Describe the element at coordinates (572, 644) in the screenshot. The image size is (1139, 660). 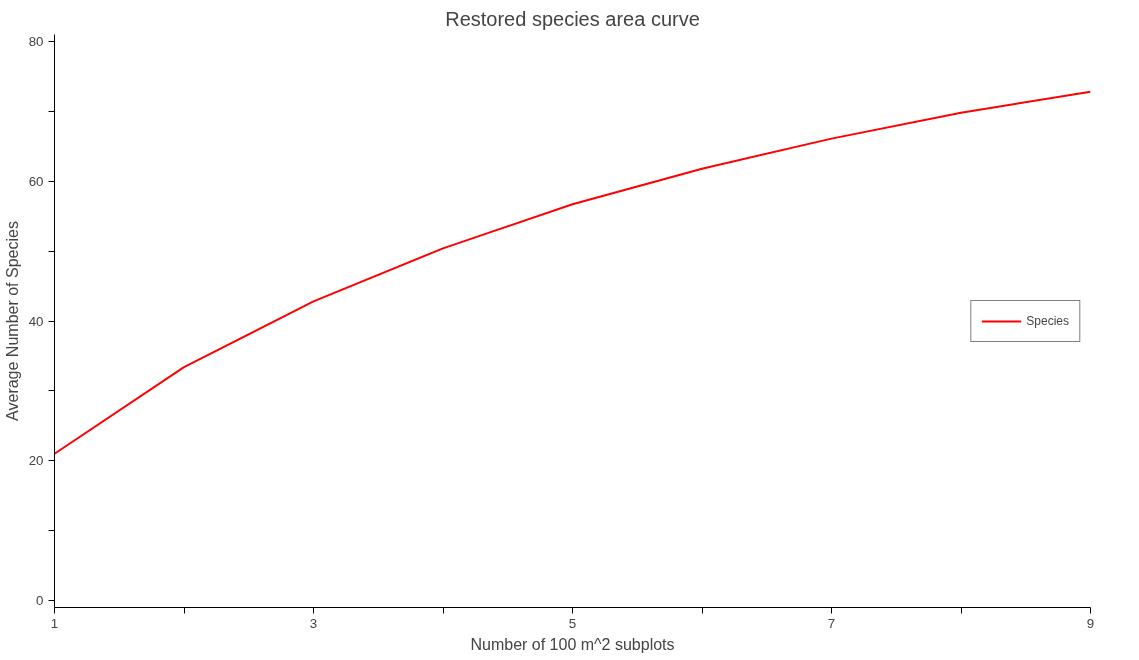
I see `x-axis-title: Number of 100 m^2 subplots` at that location.